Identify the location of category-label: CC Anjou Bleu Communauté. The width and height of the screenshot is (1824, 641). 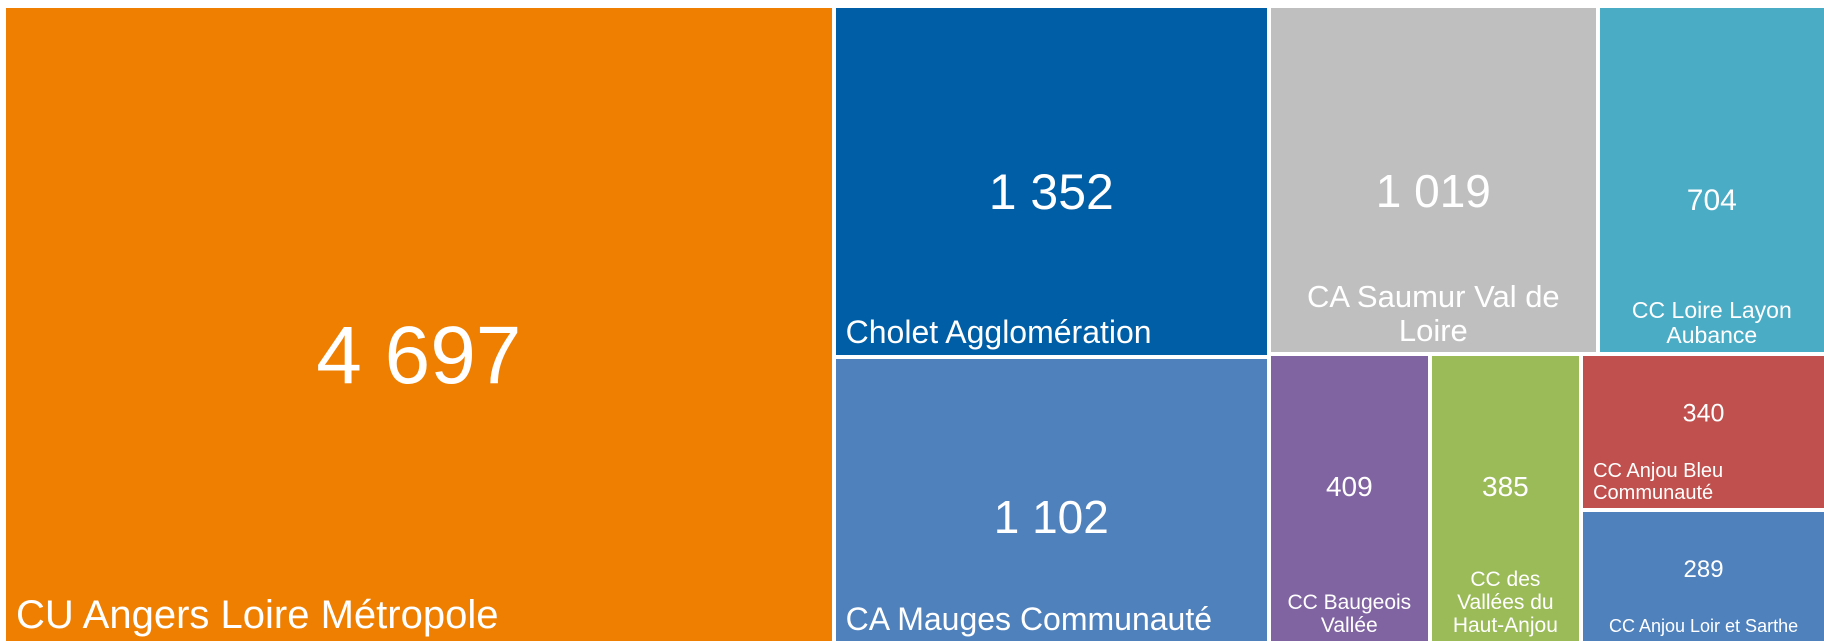
(1658, 482).